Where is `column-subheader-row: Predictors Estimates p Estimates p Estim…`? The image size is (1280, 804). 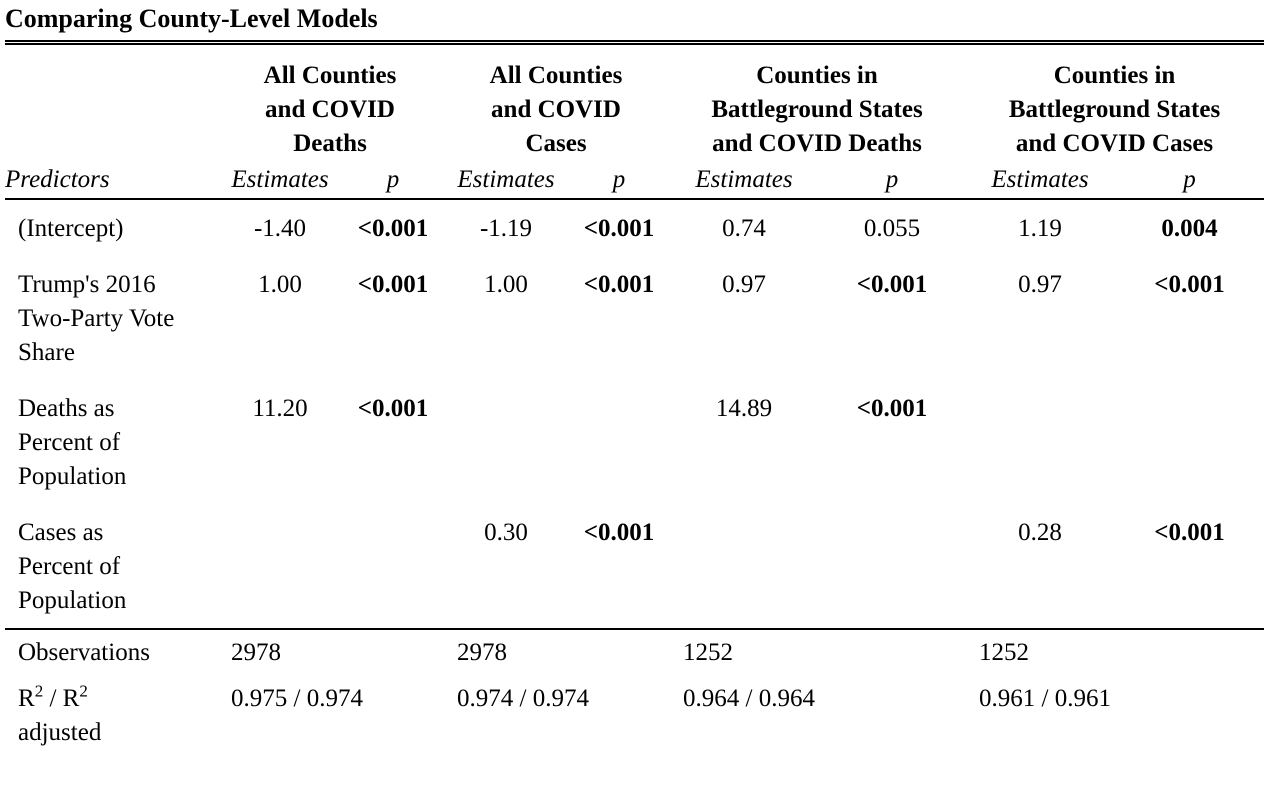
column-subheader-row: Predictors Estimates p Estimates p Estim… is located at coordinates (635, 182).